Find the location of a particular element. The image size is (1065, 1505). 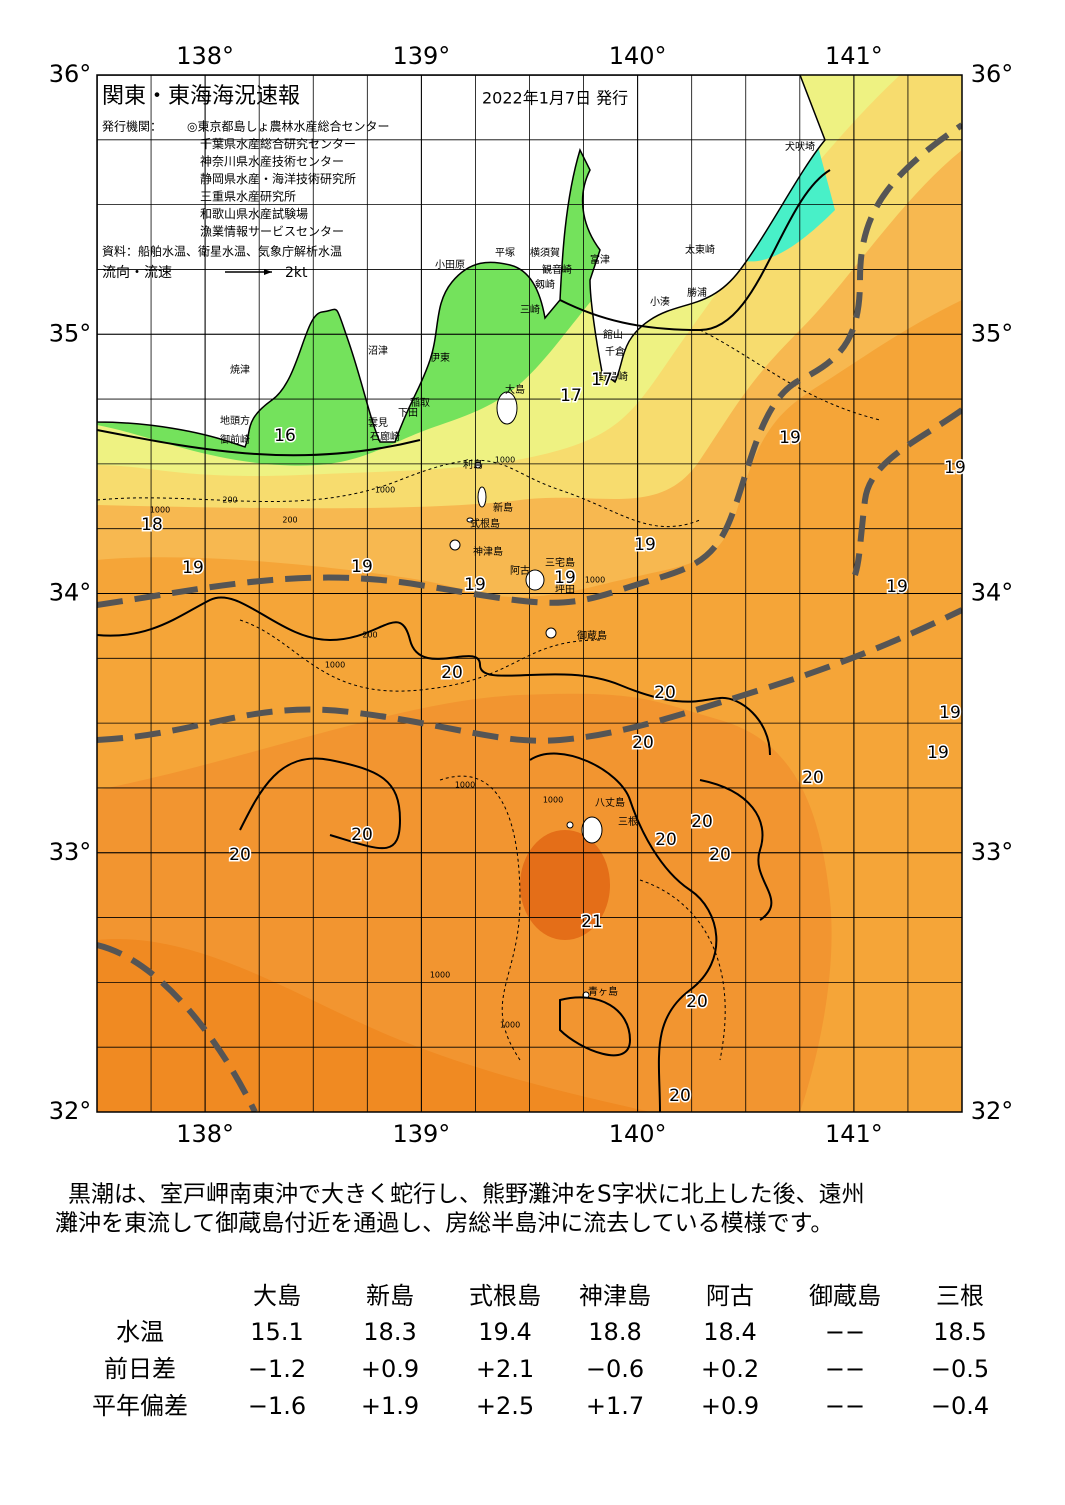

lon-tick-label: 141° is located at coordinates (854, 56).